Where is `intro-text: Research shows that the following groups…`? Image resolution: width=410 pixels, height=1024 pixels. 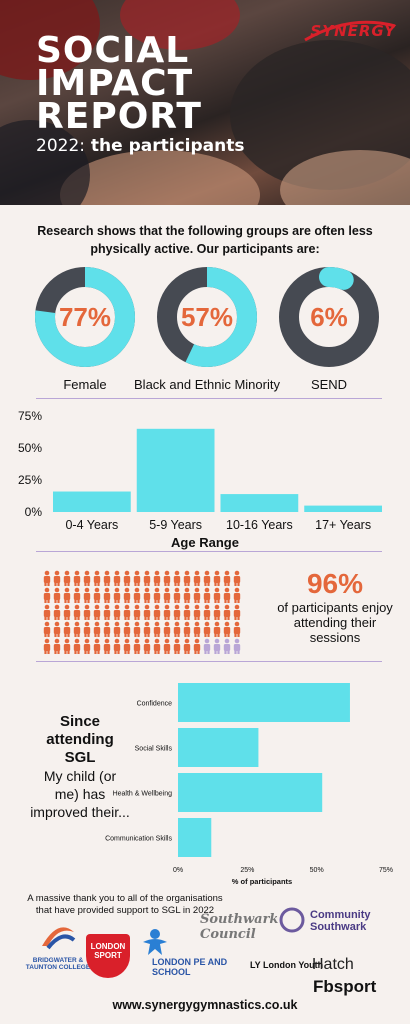 intro-text: Research shows that the following groups… is located at coordinates (205, 240).